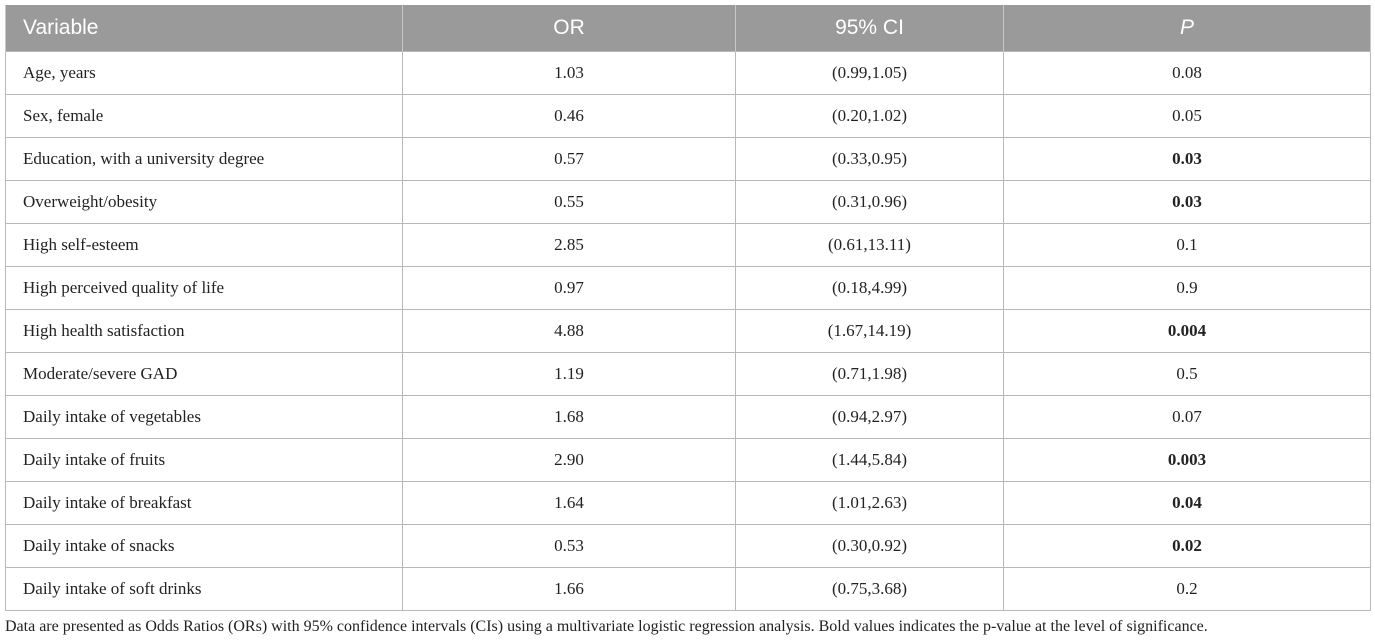  What do you see at coordinates (869, 159) in the screenshot?
I see `cell-ci: (0.33,0.95)` at bounding box center [869, 159].